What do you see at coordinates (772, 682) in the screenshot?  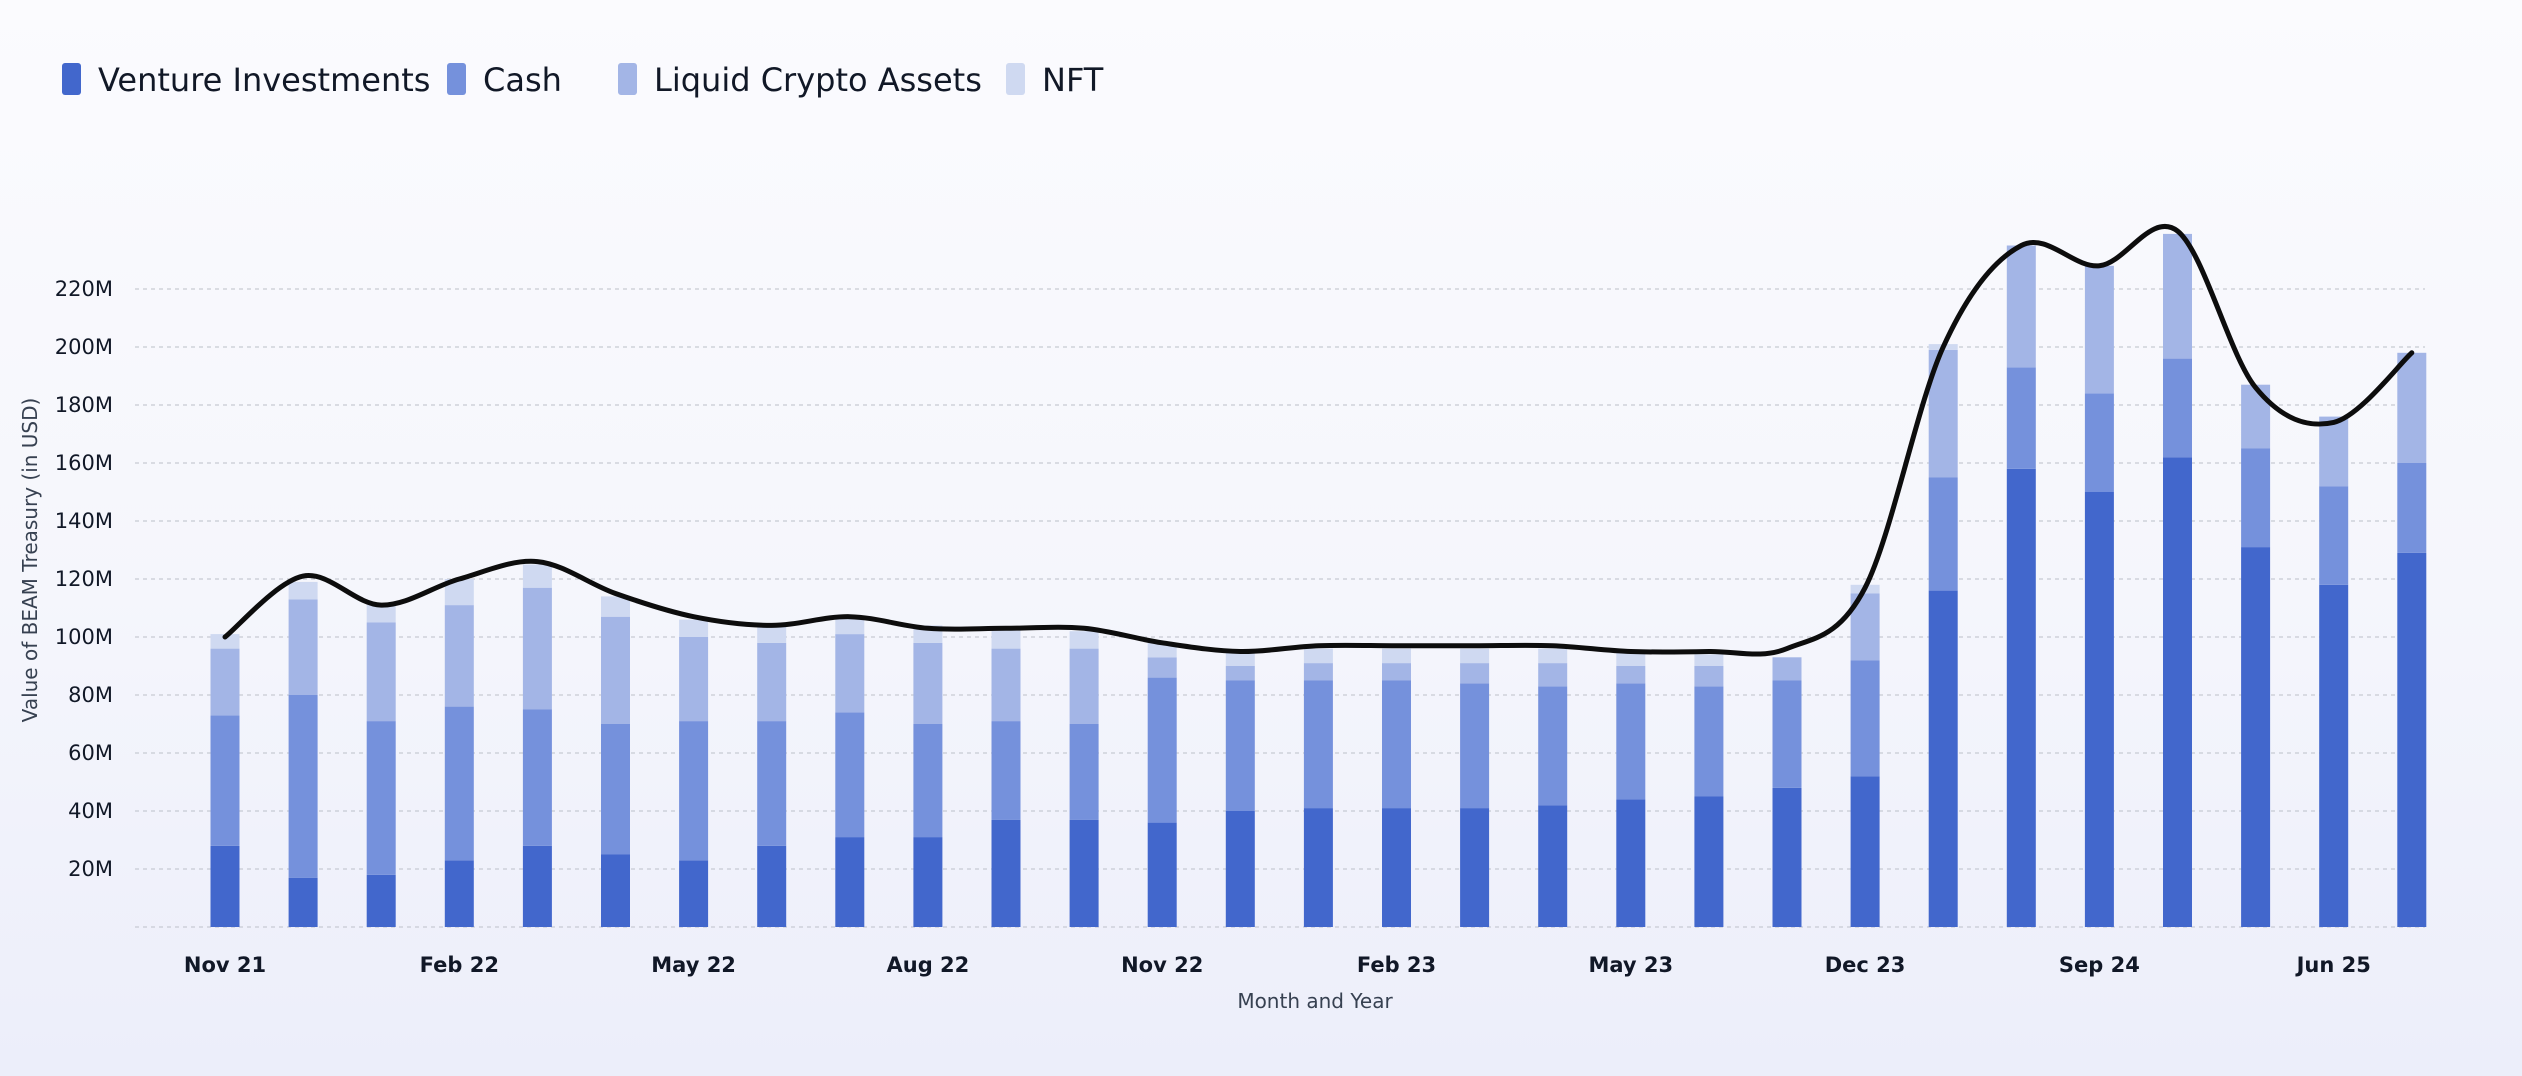 I see `bar-segment: Jun 22 – Liquid Crypto Assets: 27M` at bounding box center [772, 682].